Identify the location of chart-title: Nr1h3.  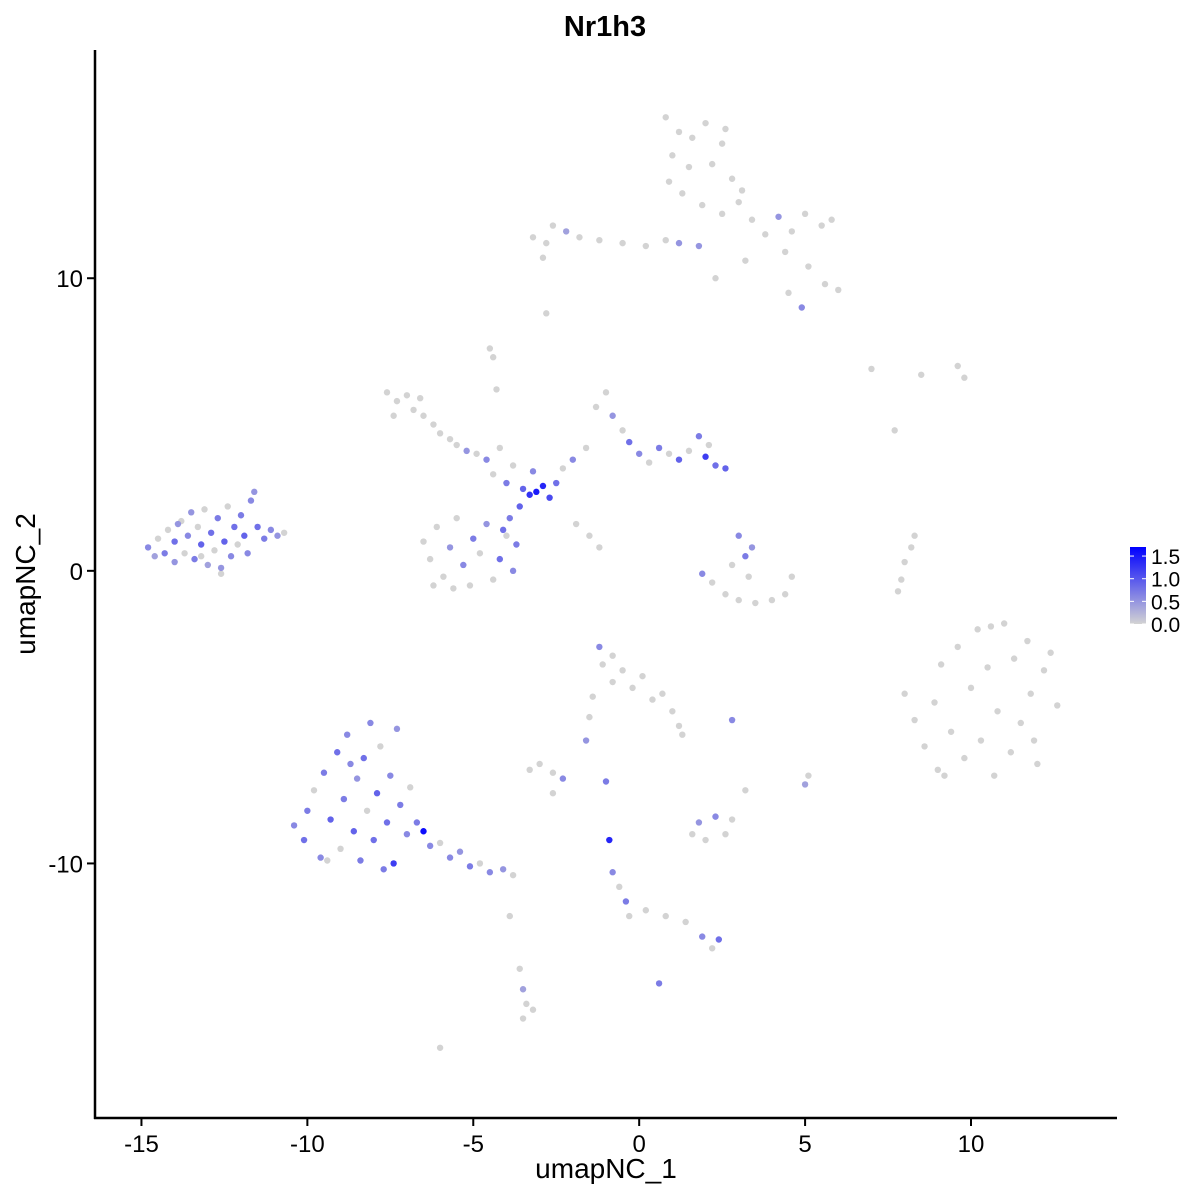
(605, 27).